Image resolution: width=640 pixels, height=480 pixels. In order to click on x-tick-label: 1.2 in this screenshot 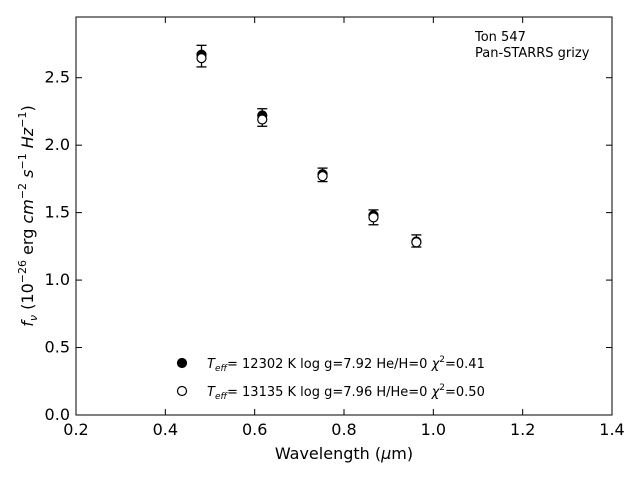, I will do `click(522, 429)`.